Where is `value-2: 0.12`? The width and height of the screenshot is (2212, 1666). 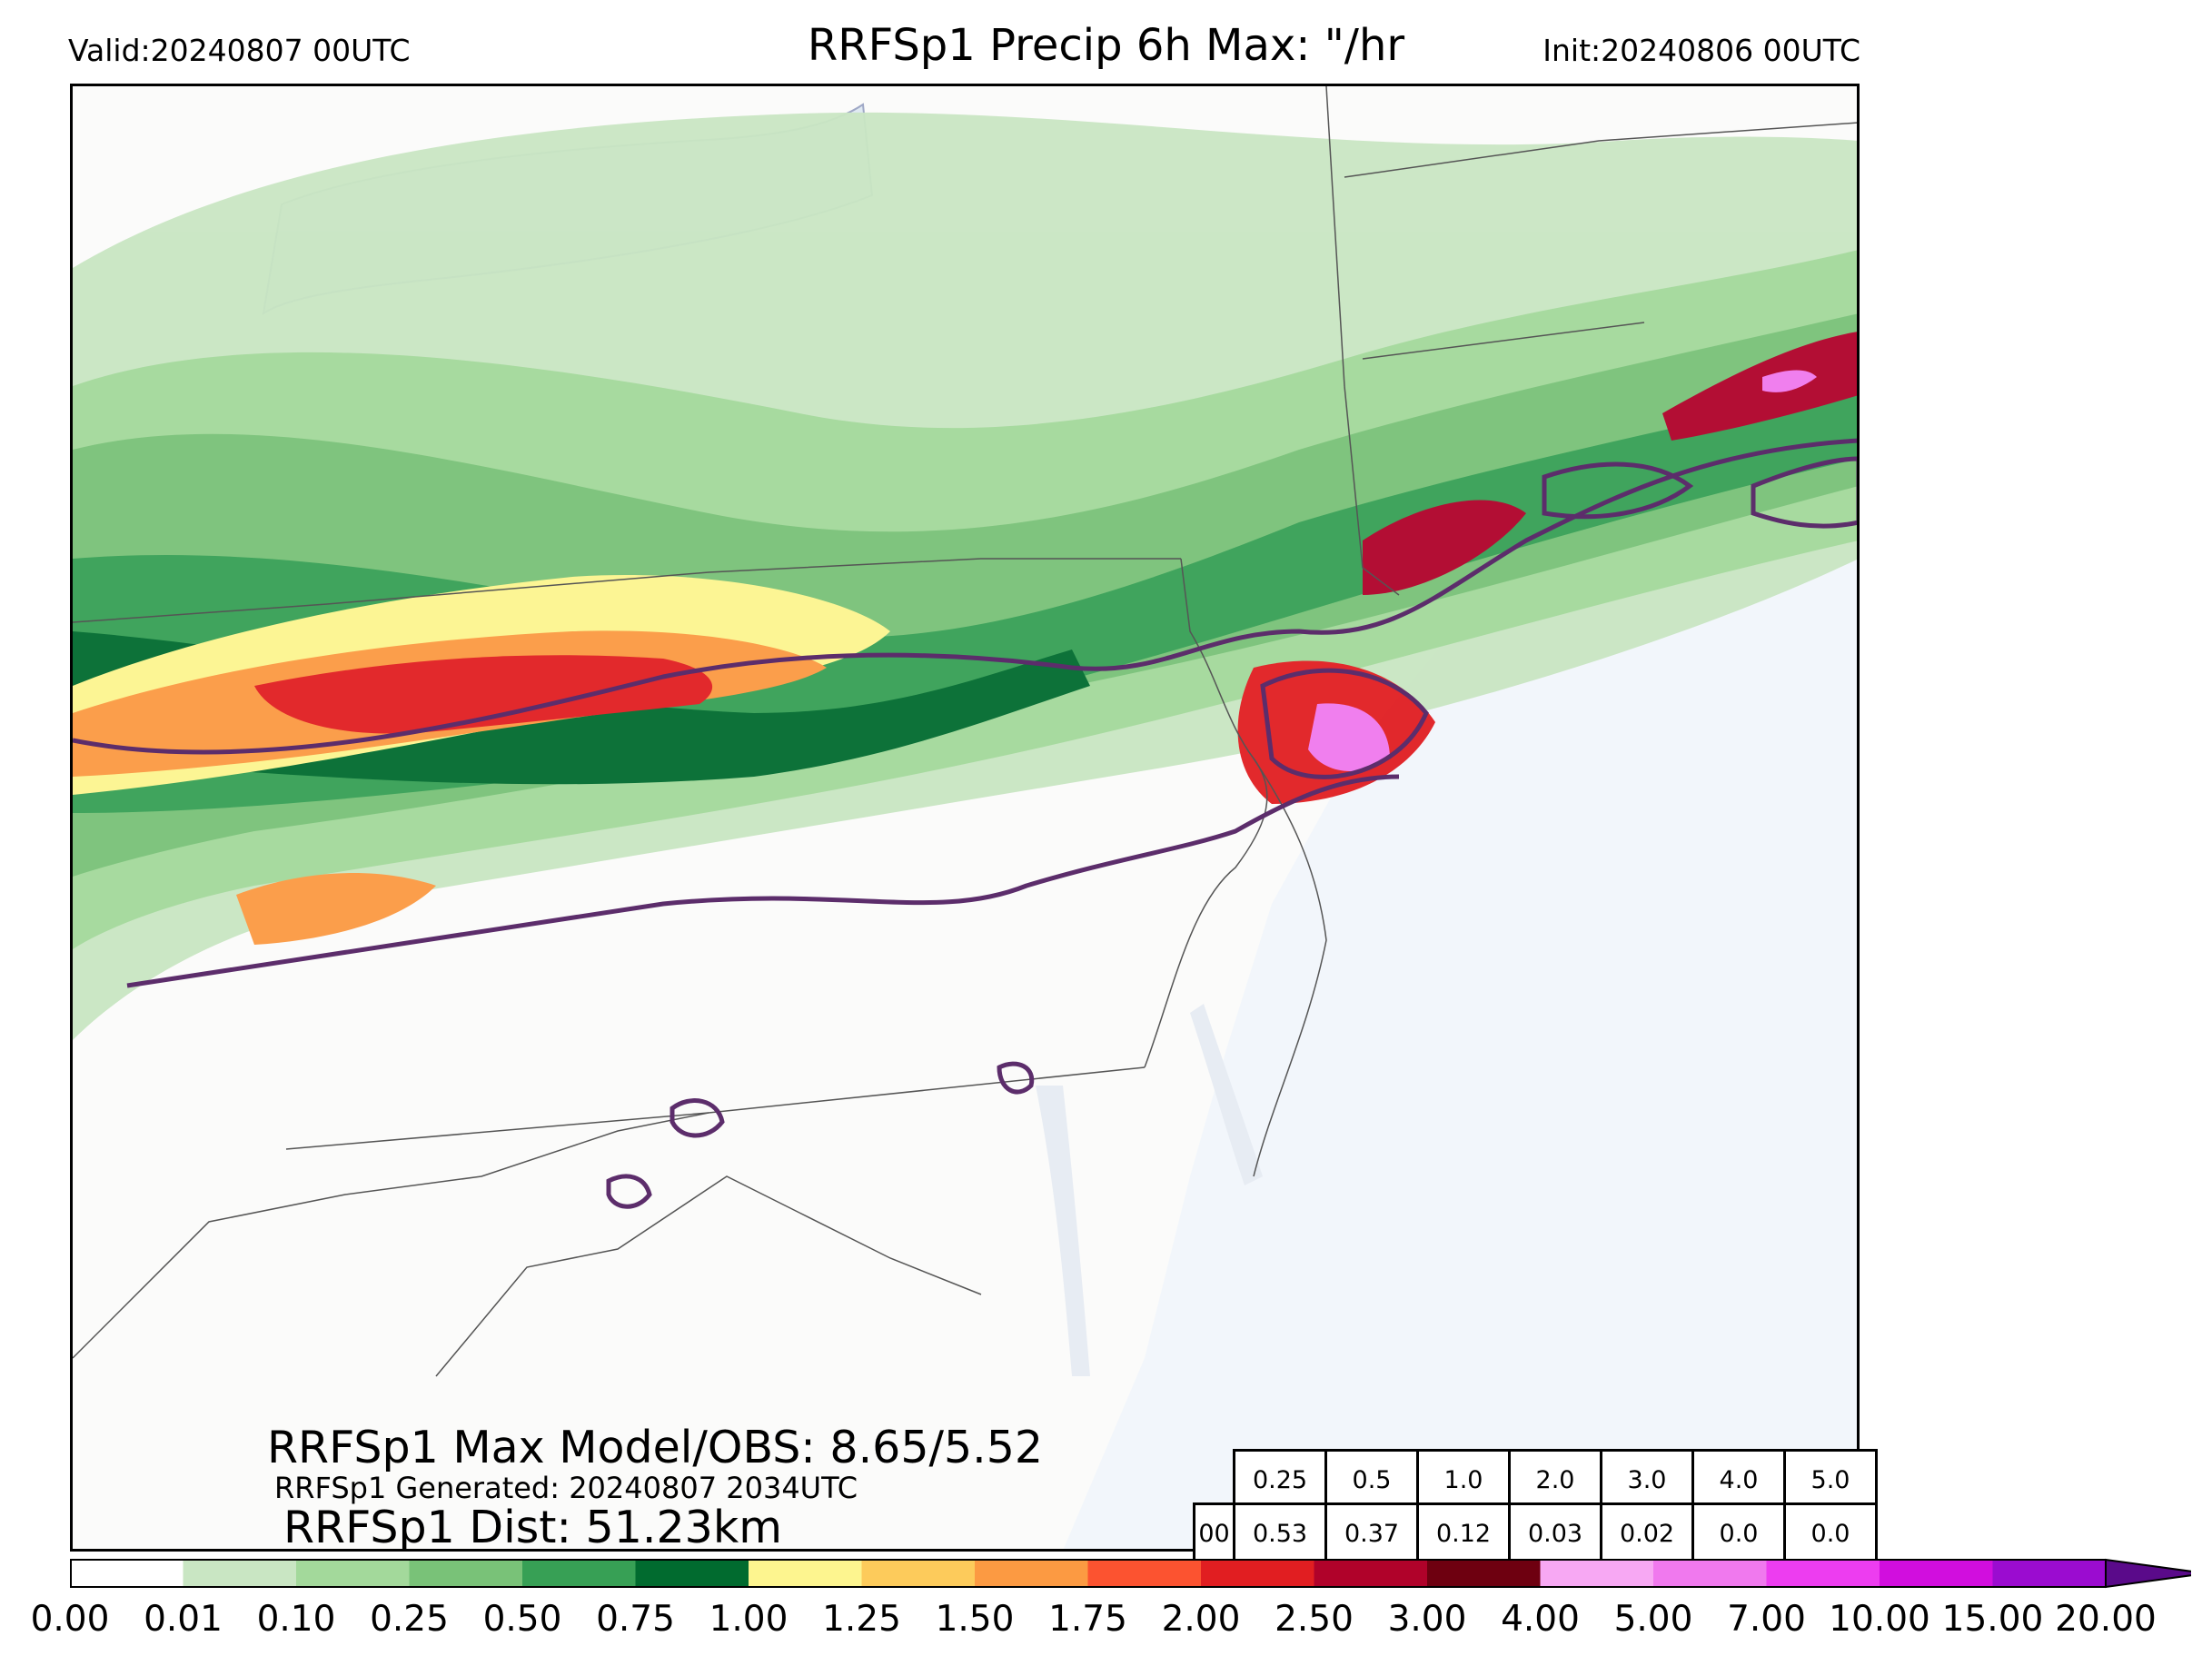
value-2: 0.12 is located at coordinates (1463, 1533).